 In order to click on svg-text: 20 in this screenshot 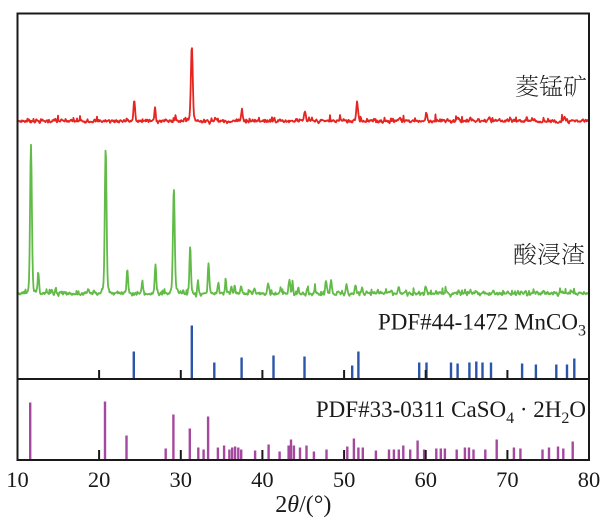, I will do `click(99, 479)`.